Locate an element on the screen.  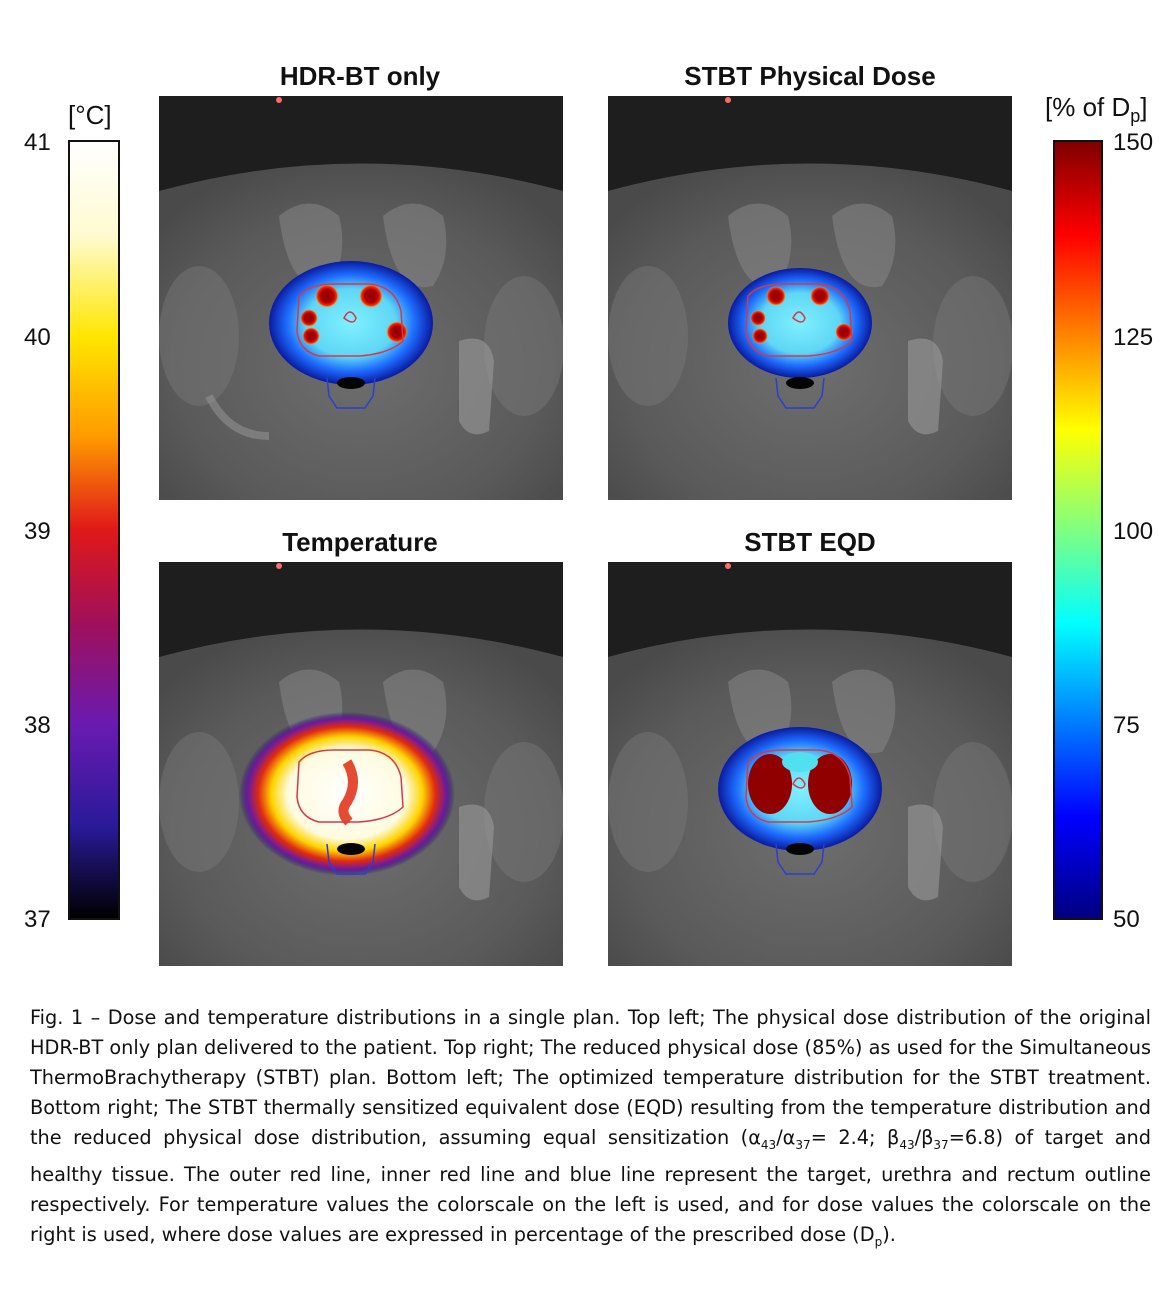
panel-title-bottom-right: STBT EQD is located at coordinates (810, 542).